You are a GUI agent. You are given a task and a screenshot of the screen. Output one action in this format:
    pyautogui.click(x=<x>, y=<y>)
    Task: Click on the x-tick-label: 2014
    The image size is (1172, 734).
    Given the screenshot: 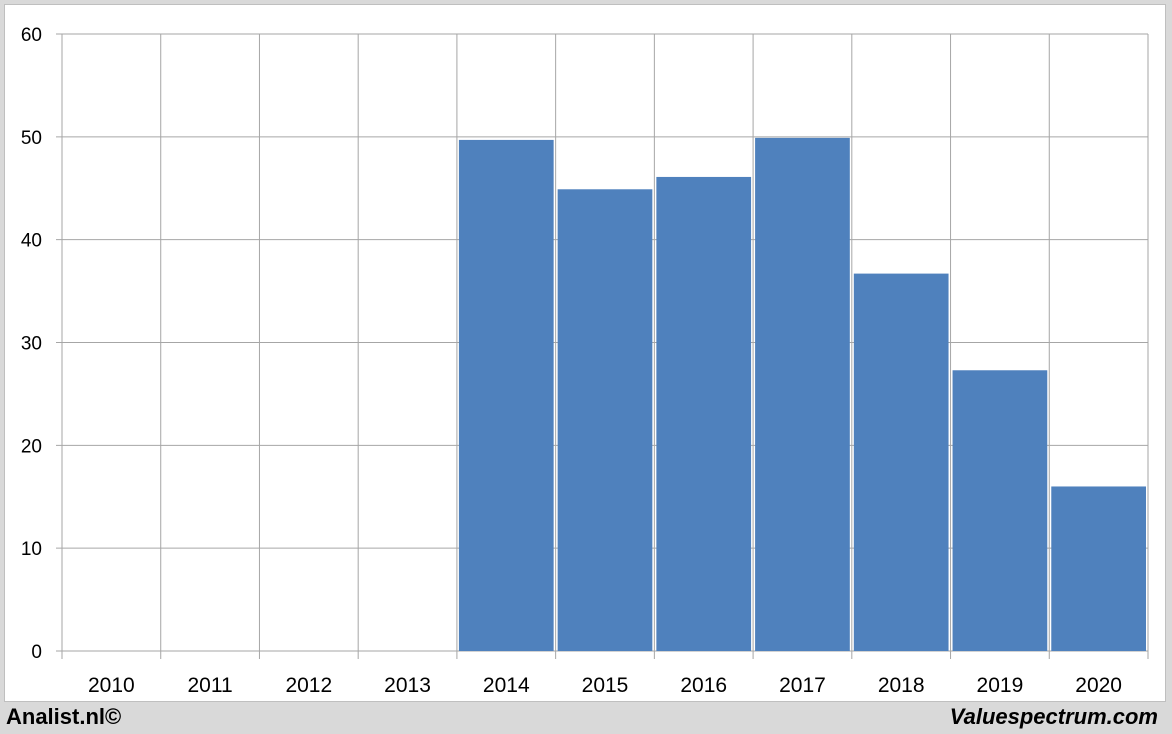 What is the action you would take?
    pyautogui.click(x=506, y=685)
    